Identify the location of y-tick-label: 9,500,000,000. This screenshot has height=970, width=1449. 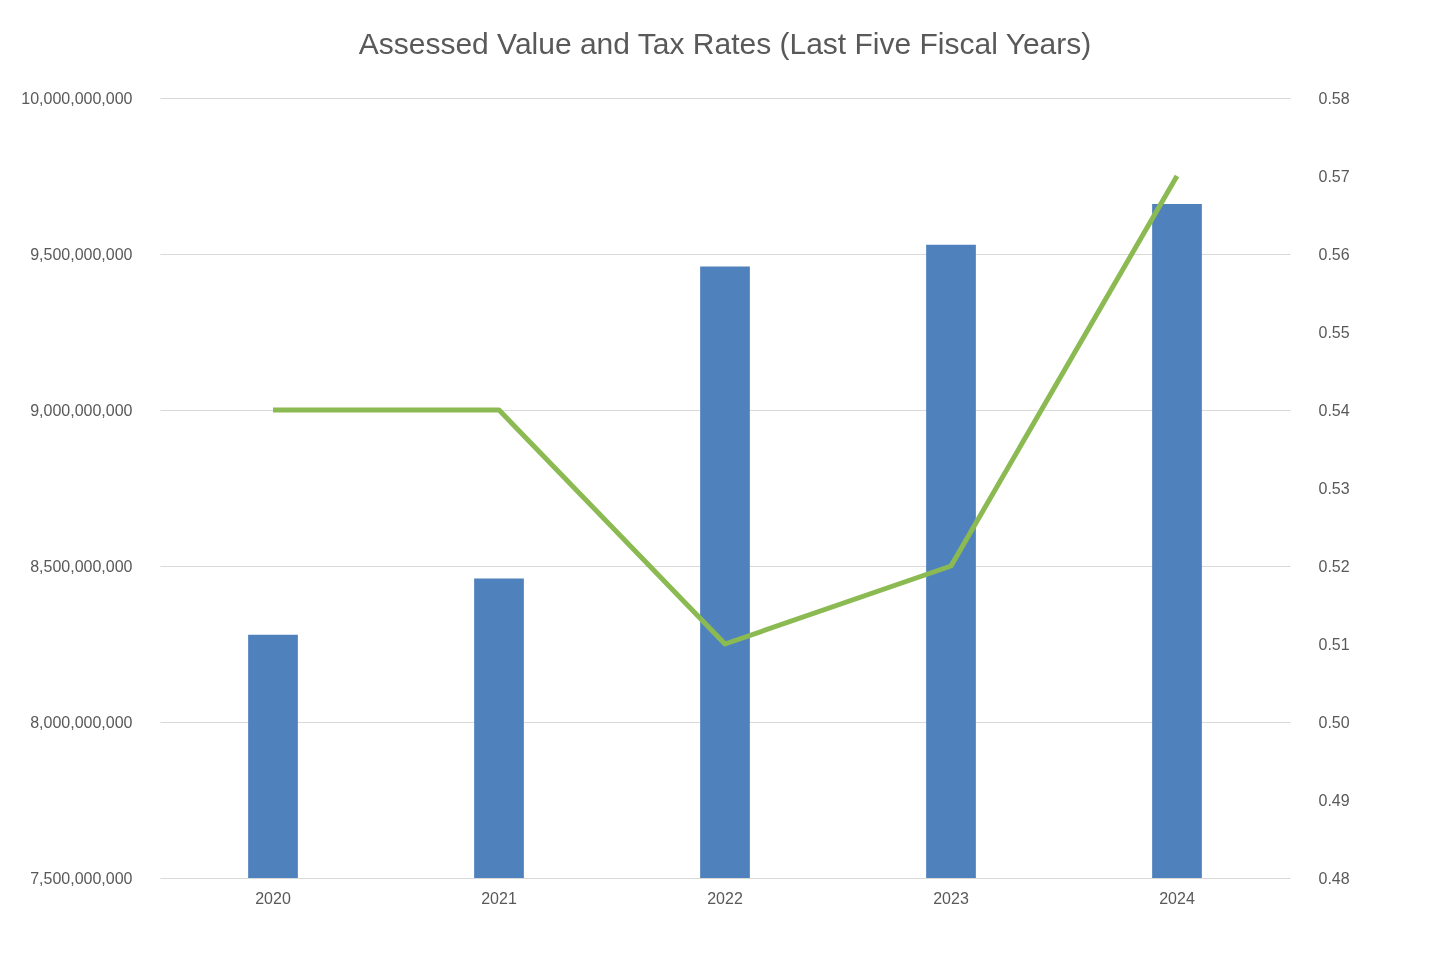
(81, 254).